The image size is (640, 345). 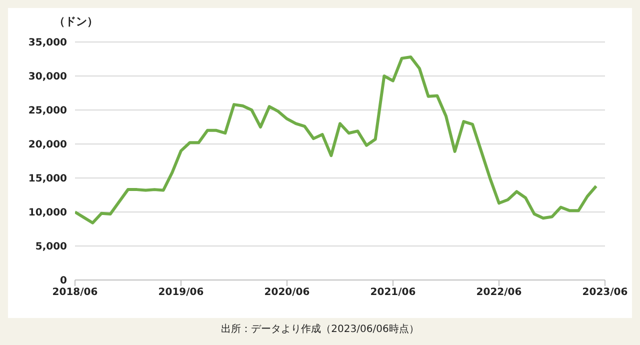 I want to click on x-tick-label: 2018/06, so click(x=75, y=292).